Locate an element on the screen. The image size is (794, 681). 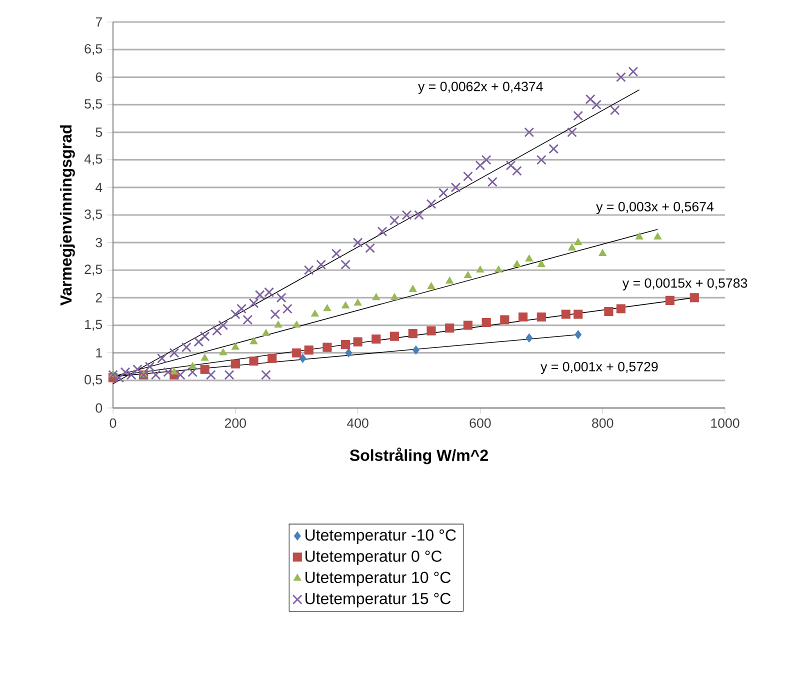
y-tick-label: 5,5 is located at coordinates (93, 104).